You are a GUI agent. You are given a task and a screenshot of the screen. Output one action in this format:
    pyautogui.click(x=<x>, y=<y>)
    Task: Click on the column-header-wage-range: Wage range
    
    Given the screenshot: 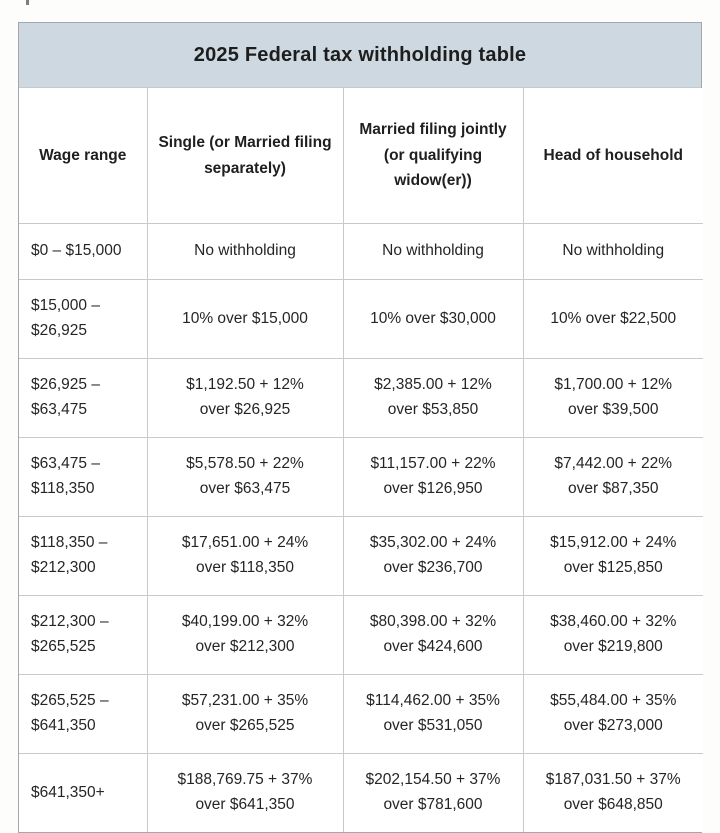 What is the action you would take?
    pyautogui.click(x=83, y=156)
    